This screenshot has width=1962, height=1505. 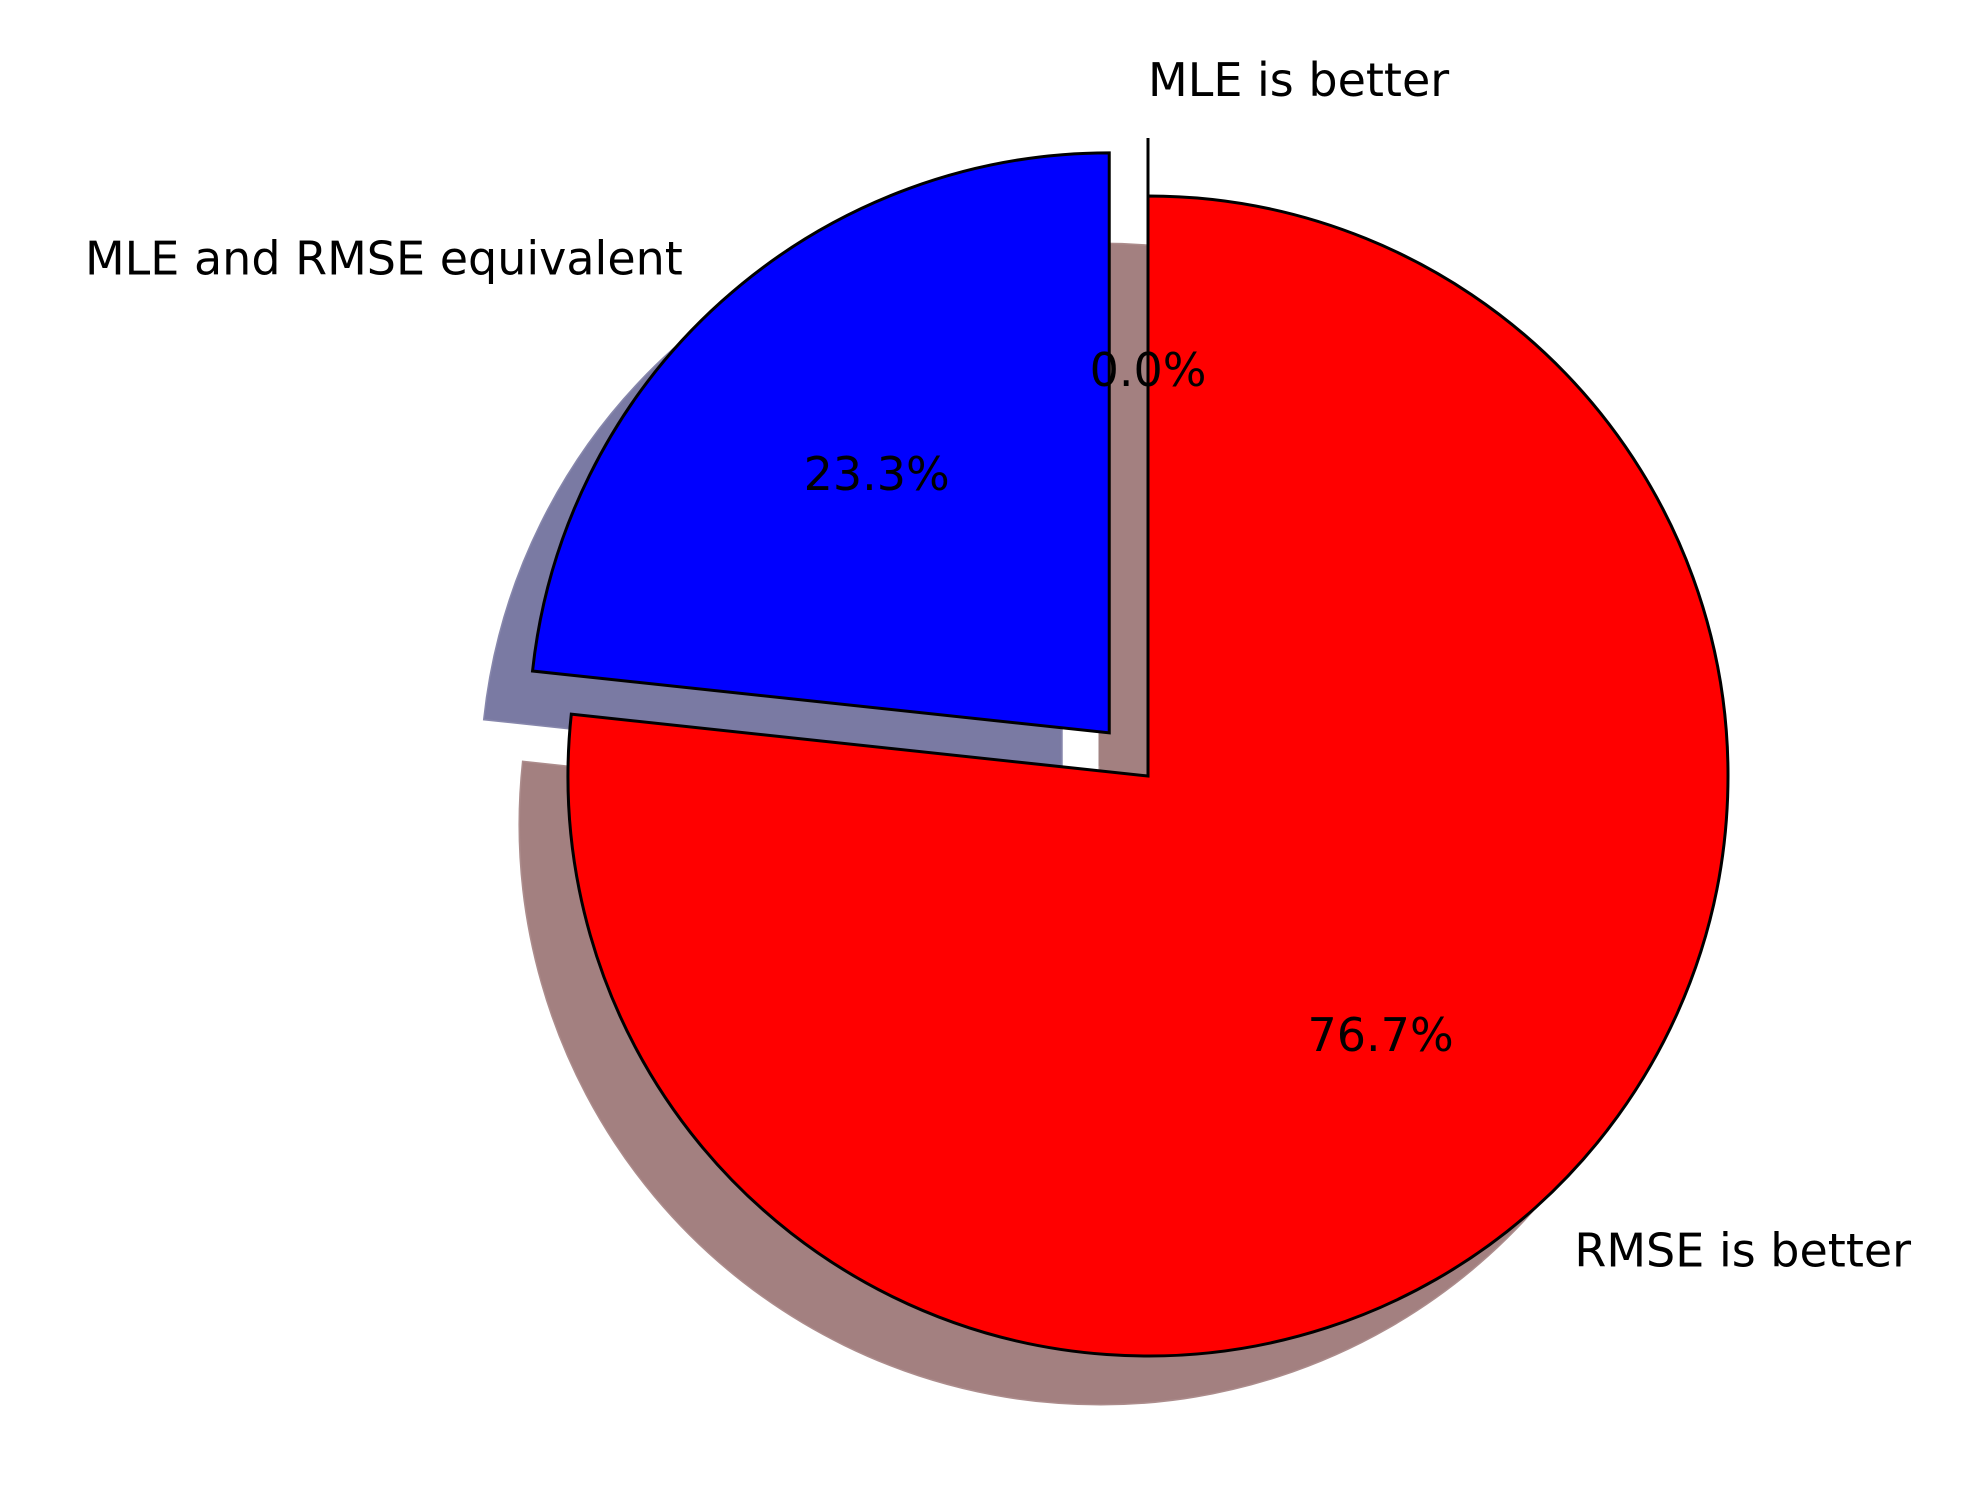 I want to click on slice-label-rmse-is-better: RMSE is better, so click(x=1742, y=1251).